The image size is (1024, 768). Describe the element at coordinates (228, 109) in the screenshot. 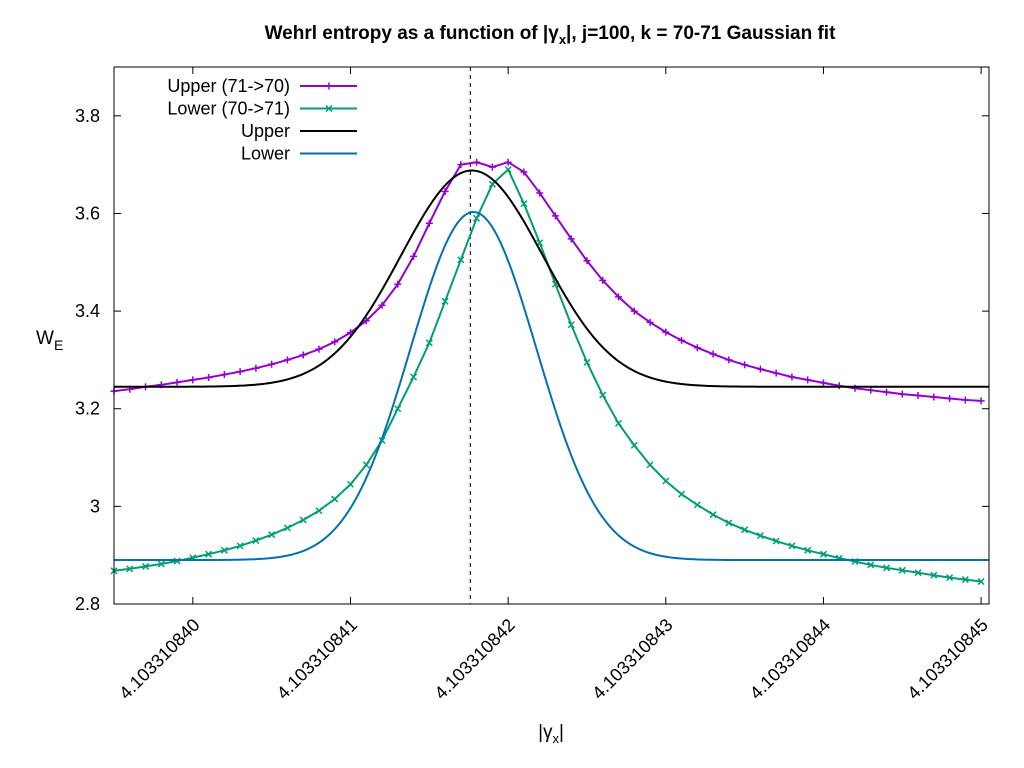

I see `legend-label: Lower (70->71)` at that location.